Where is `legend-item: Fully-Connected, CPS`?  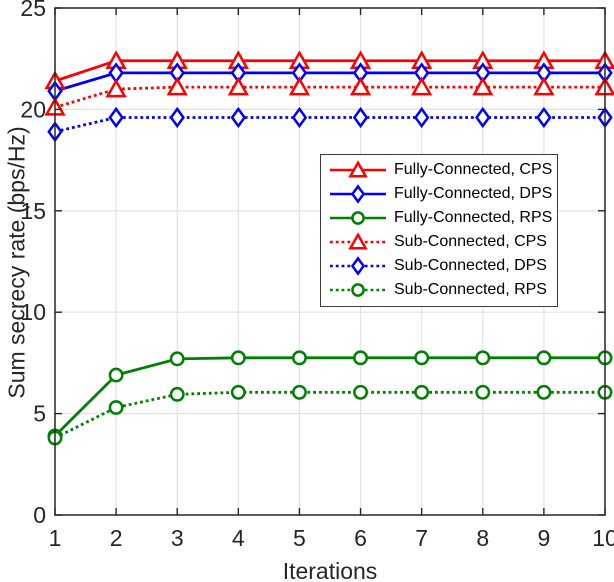
legend-item: Fully-Connected, CPS is located at coordinates (443, 170).